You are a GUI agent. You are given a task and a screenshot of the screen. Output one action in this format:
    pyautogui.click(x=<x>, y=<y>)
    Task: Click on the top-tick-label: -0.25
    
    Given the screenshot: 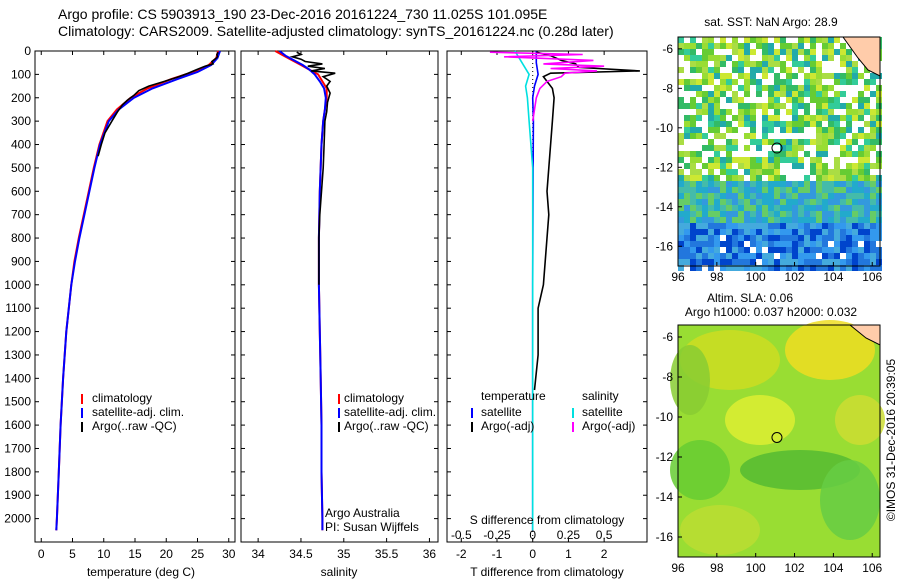 What is the action you would take?
    pyautogui.click(x=497, y=535)
    